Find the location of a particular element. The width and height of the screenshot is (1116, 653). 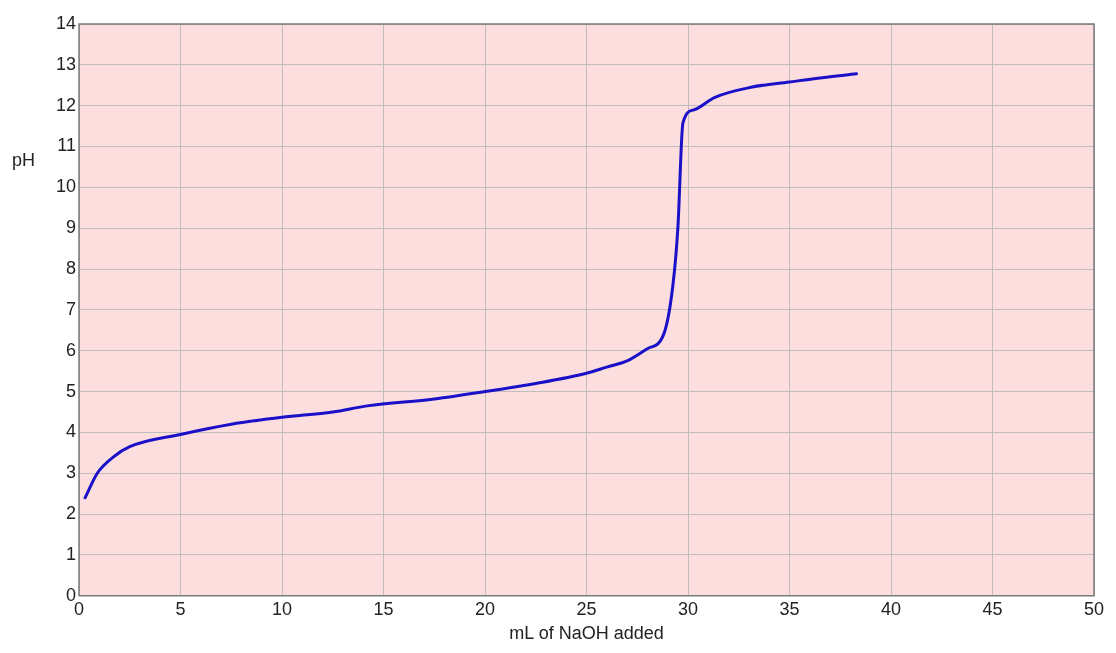

y-axis-title: pH is located at coordinates (24, 160).